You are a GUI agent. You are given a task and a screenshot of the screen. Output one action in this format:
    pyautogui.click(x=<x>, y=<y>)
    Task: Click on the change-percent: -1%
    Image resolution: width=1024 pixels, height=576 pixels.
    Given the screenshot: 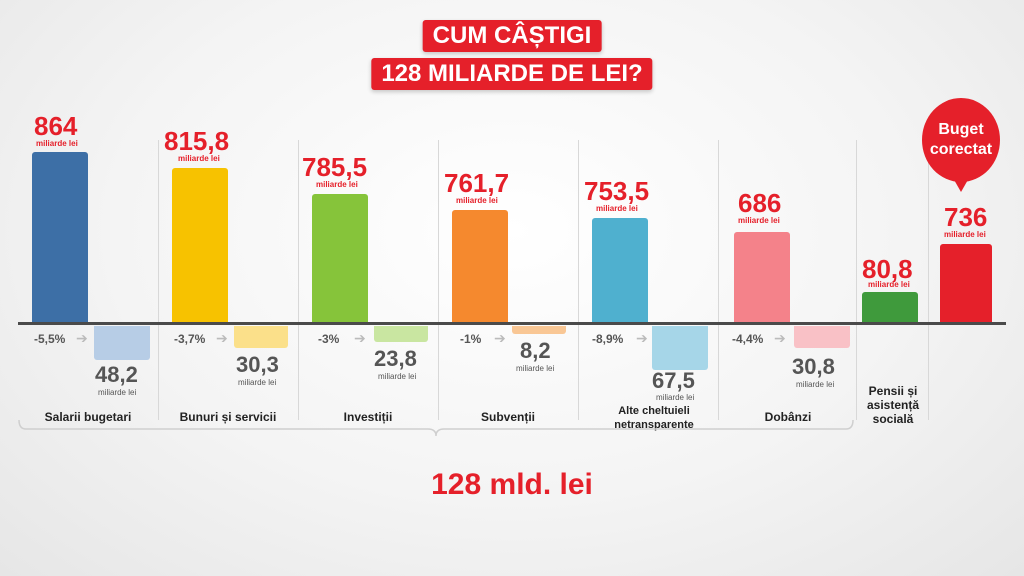 What is the action you would take?
    pyautogui.click(x=471, y=339)
    